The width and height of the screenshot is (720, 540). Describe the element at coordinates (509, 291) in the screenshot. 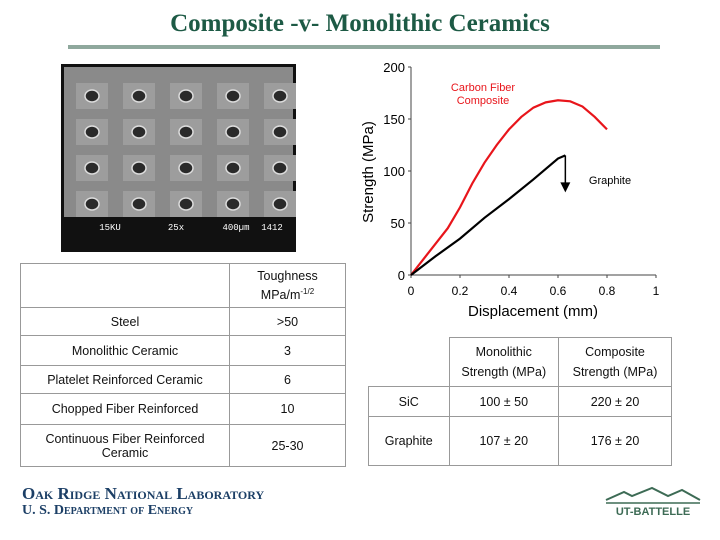

I see `x-tick-label: 0.4` at that location.